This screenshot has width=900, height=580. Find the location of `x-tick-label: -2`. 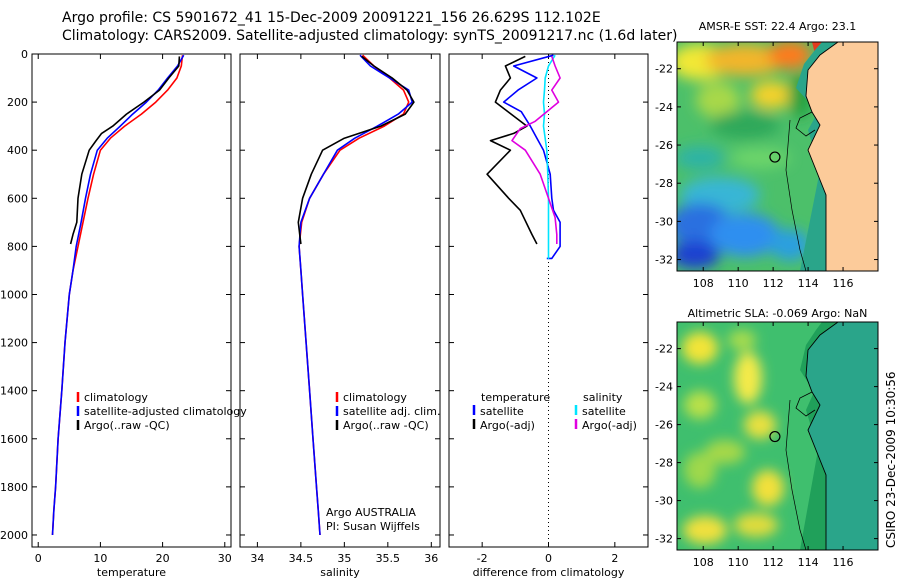

x-tick-label: -2 is located at coordinates (482, 558).